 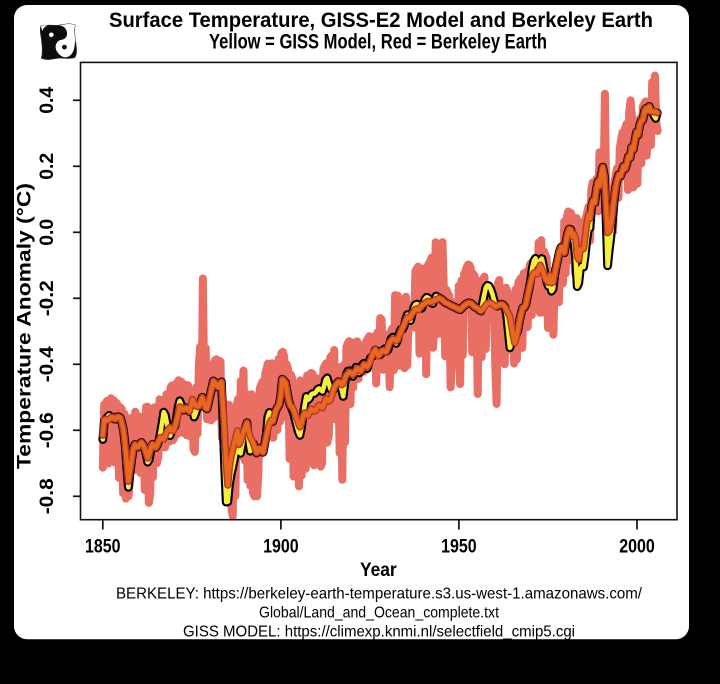 What do you see at coordinates (459, 547) in the screenshot?
I see `svg-text: 1950` at bounding box center [459, 547].